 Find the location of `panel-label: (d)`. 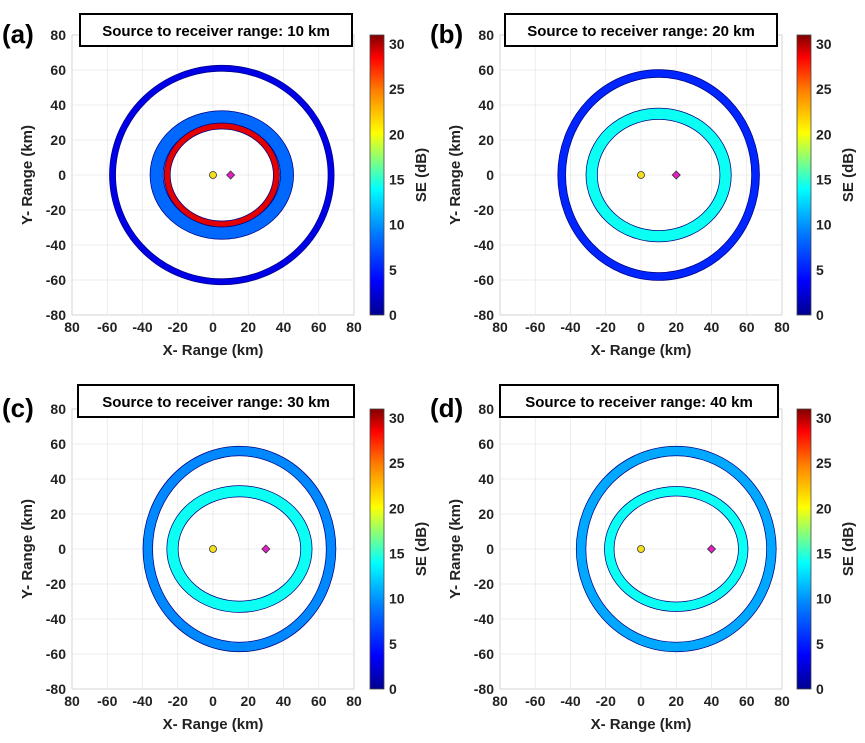

panel-label: (d) is located at coordinates (446, 408).